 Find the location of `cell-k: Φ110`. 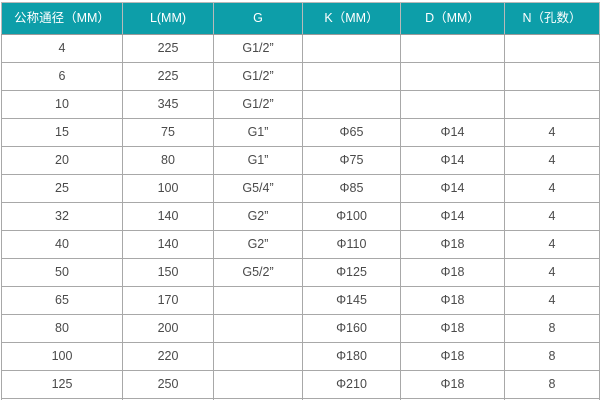

cell-k: Φ110 is located at coordinates (351, 244).